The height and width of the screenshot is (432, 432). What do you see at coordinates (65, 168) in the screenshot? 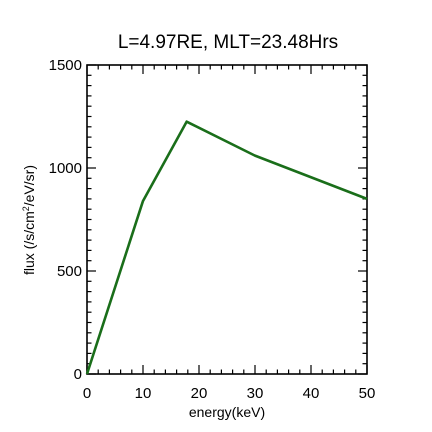
I see `y-tick-label: 1000` at bounding box center [65, 168].